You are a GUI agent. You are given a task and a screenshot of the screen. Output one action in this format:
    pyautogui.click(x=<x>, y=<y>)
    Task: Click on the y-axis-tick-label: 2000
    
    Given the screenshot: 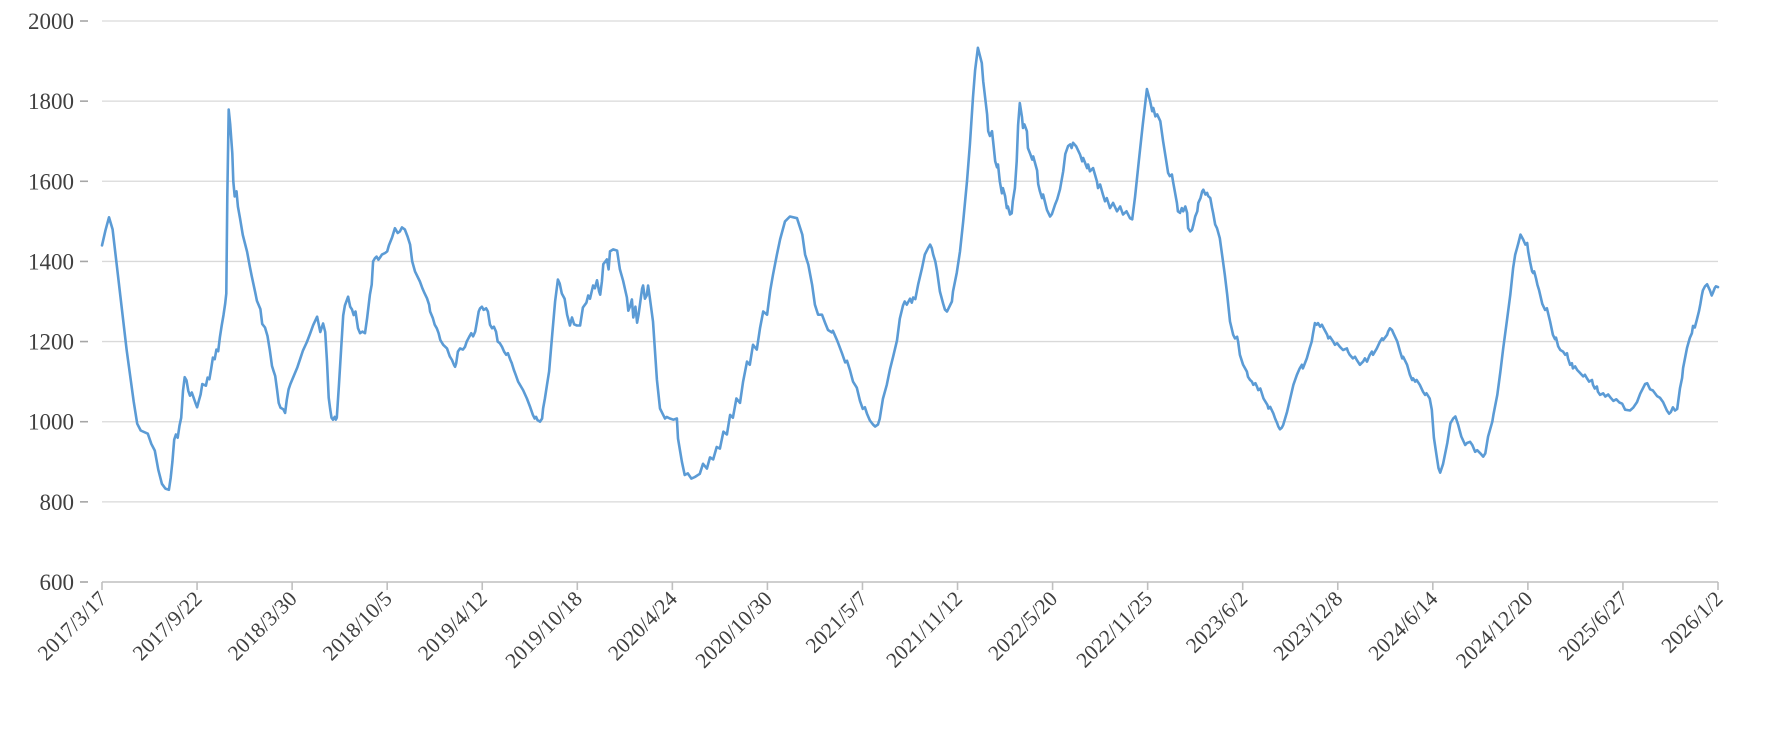 What is the action you would take?
    pyautogui.click(x=51, y=21)
    